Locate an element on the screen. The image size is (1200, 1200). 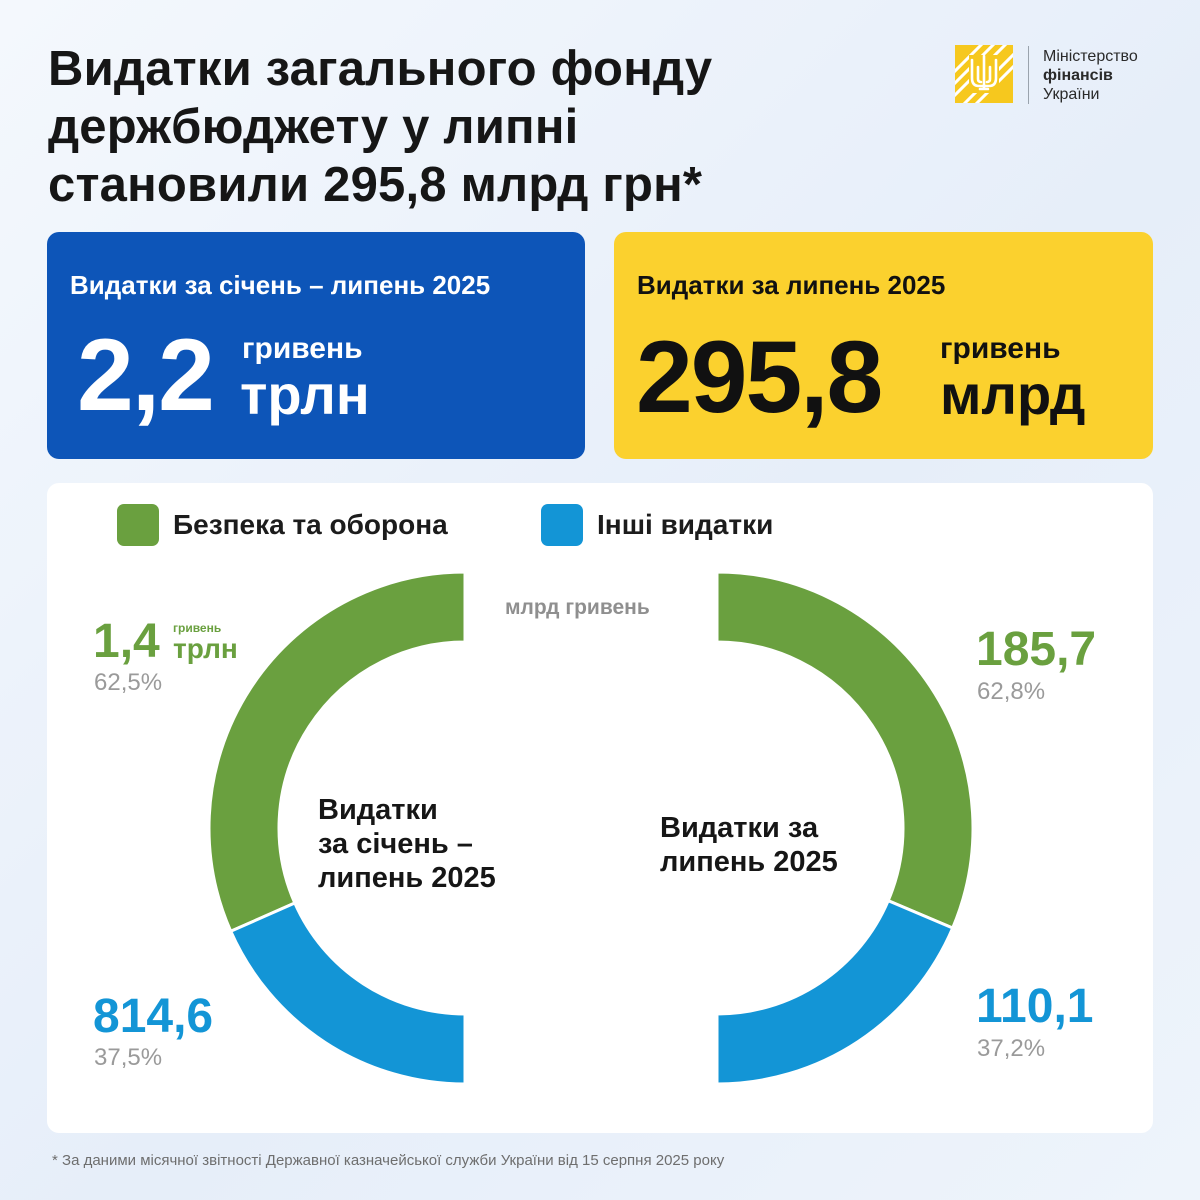
ytd-card-value: 2,2 is located at coordinates (146, 375).